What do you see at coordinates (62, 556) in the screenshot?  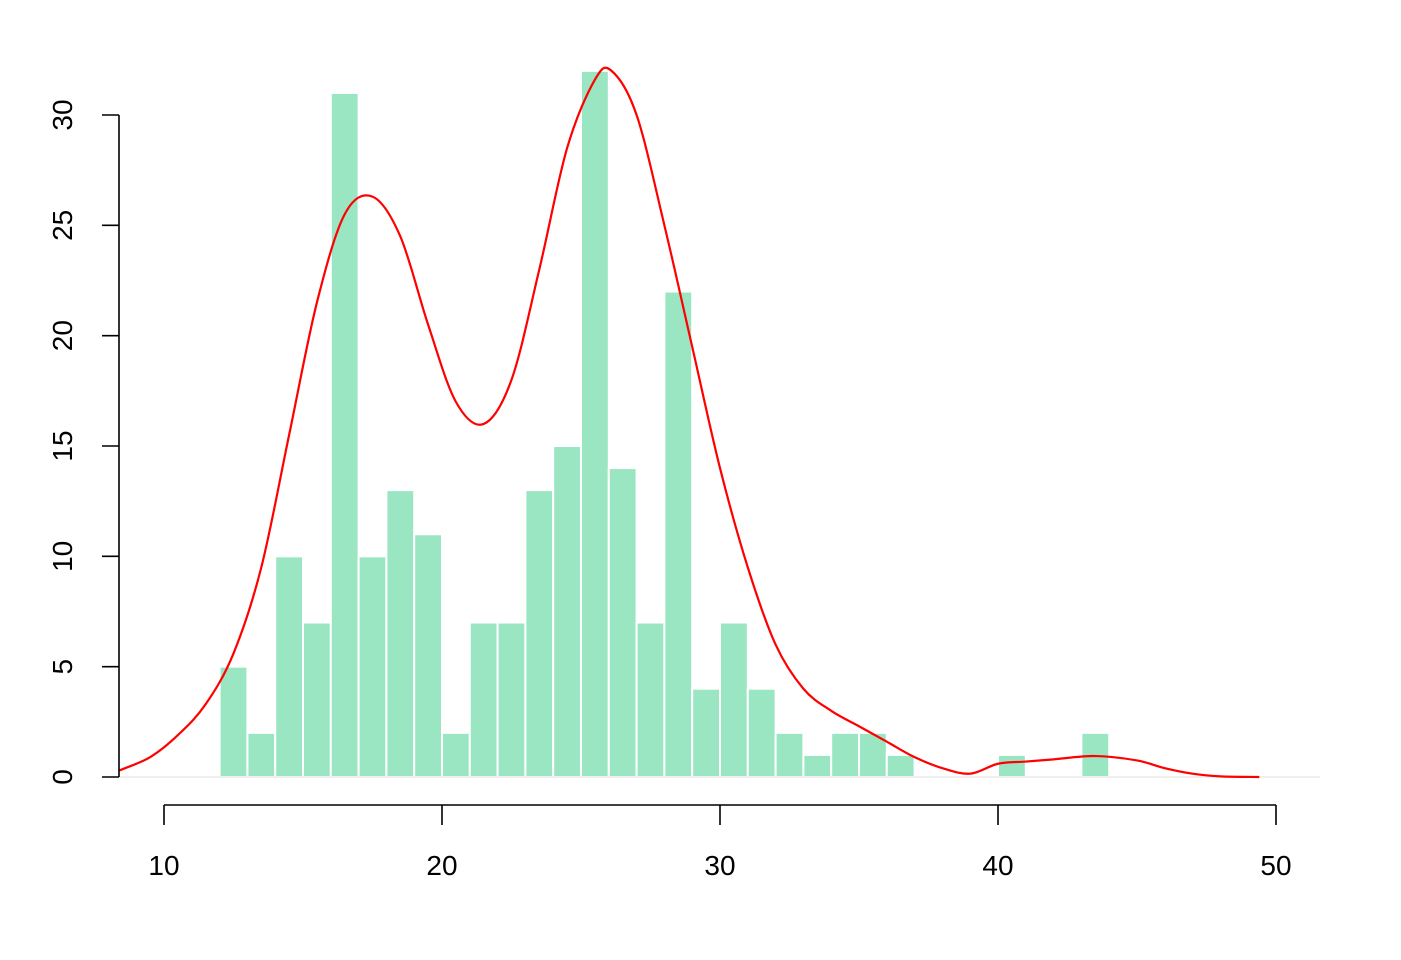 I see `y-tick-label: 10` at bounding box center [62, 556].